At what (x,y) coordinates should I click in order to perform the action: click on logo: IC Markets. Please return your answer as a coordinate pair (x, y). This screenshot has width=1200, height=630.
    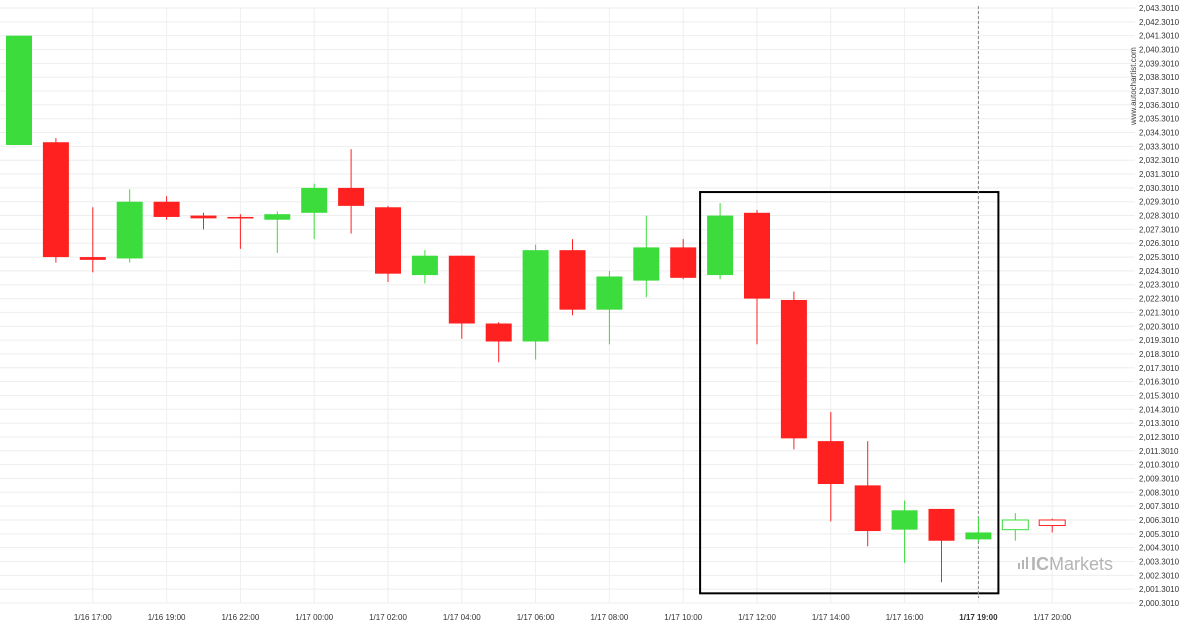
    Looking at the image, I should click on (1065, 564).